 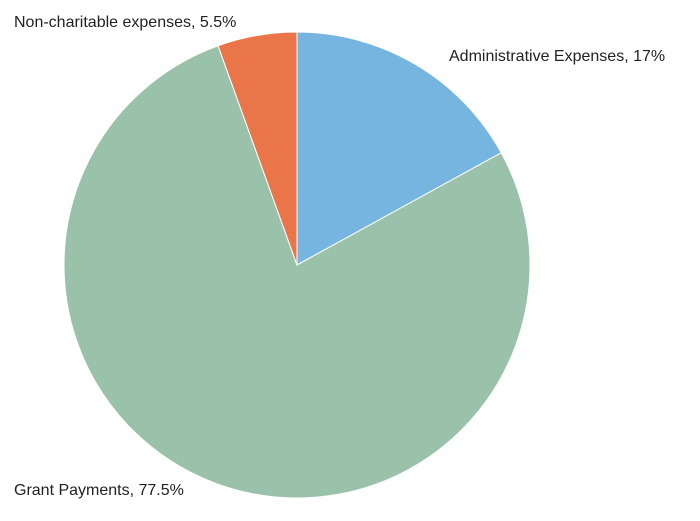 What do you see at coordinates (99, 490) in the screenshot?
I see `label-grant-payments: Grant Payments, 77.5%` at bounding box center [99, 490].